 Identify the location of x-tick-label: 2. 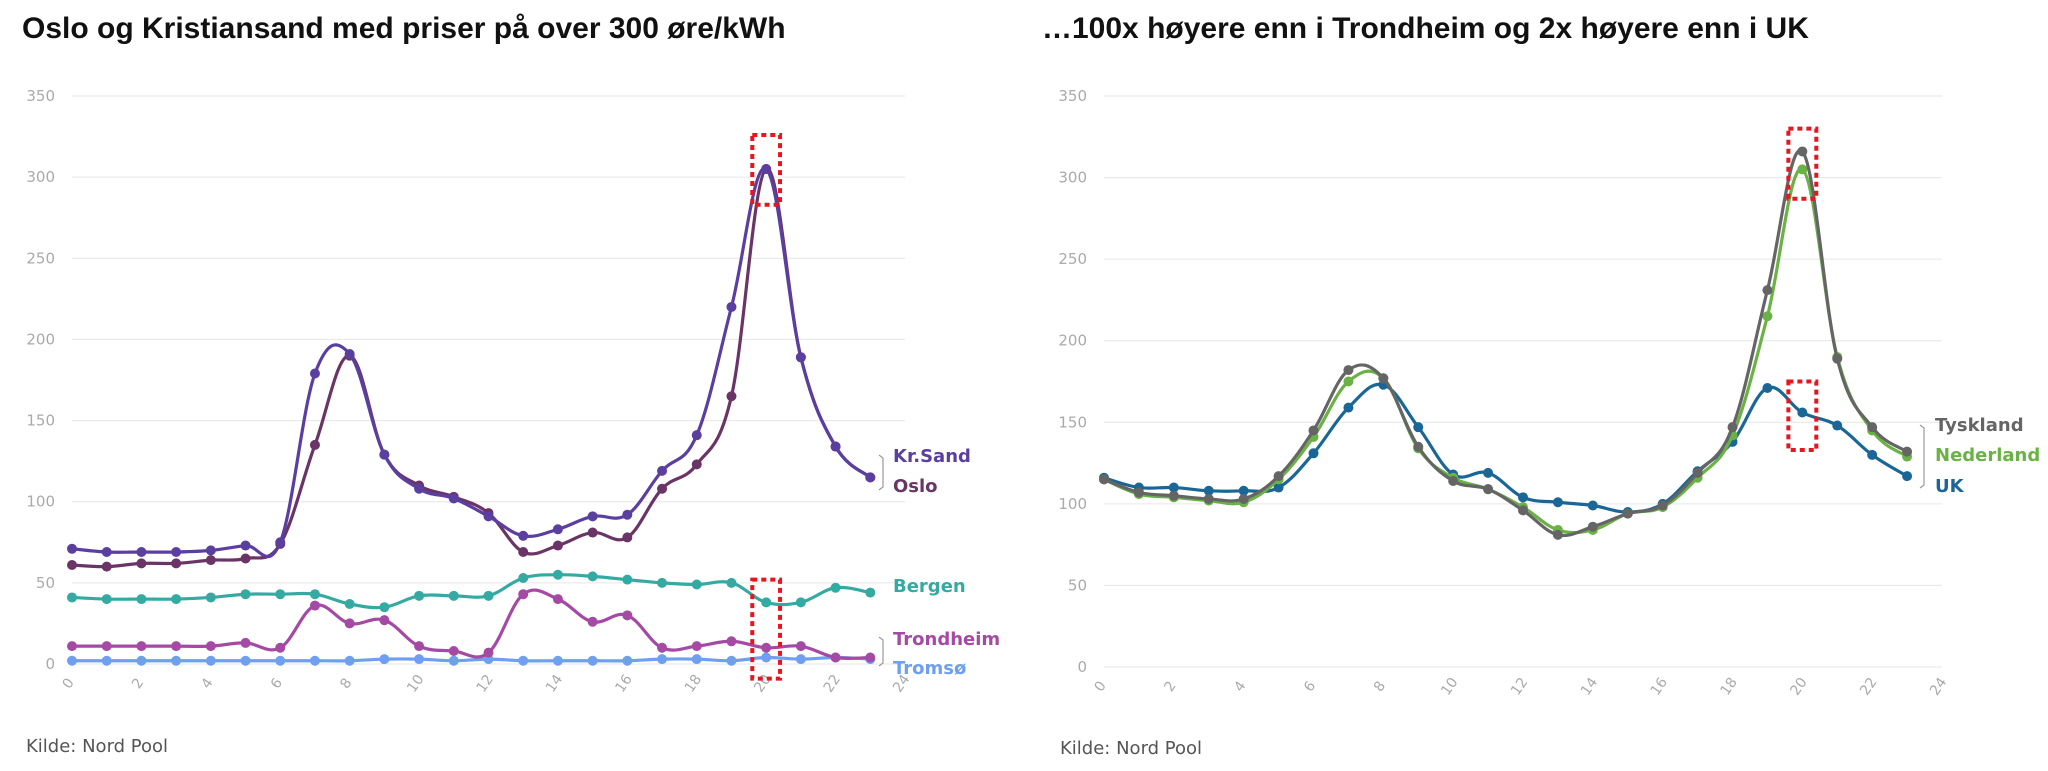
(138, 683).